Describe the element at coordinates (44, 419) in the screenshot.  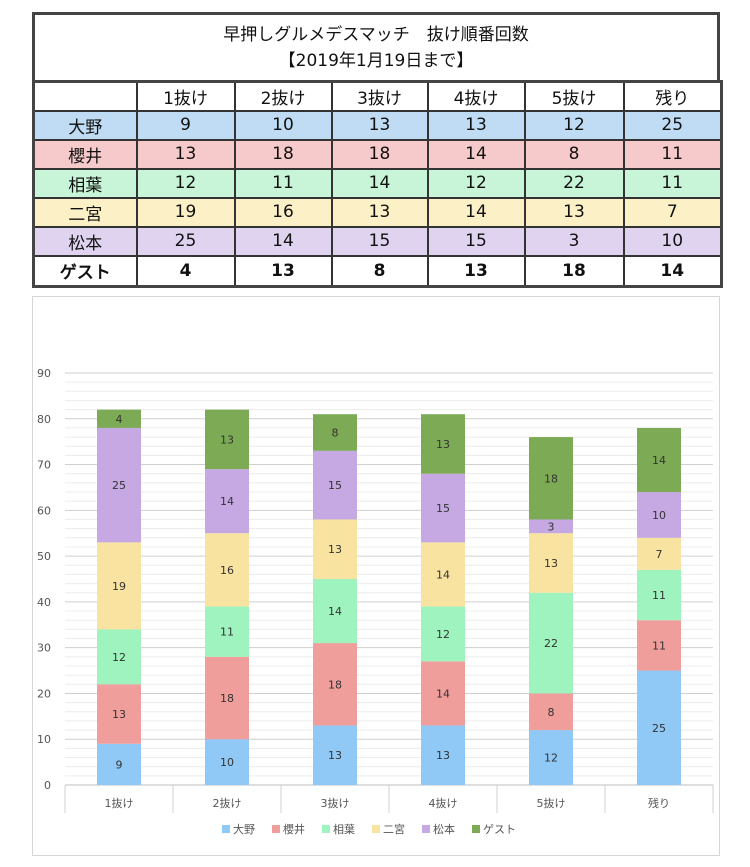
I see `y-tick-label: 80` at that location.